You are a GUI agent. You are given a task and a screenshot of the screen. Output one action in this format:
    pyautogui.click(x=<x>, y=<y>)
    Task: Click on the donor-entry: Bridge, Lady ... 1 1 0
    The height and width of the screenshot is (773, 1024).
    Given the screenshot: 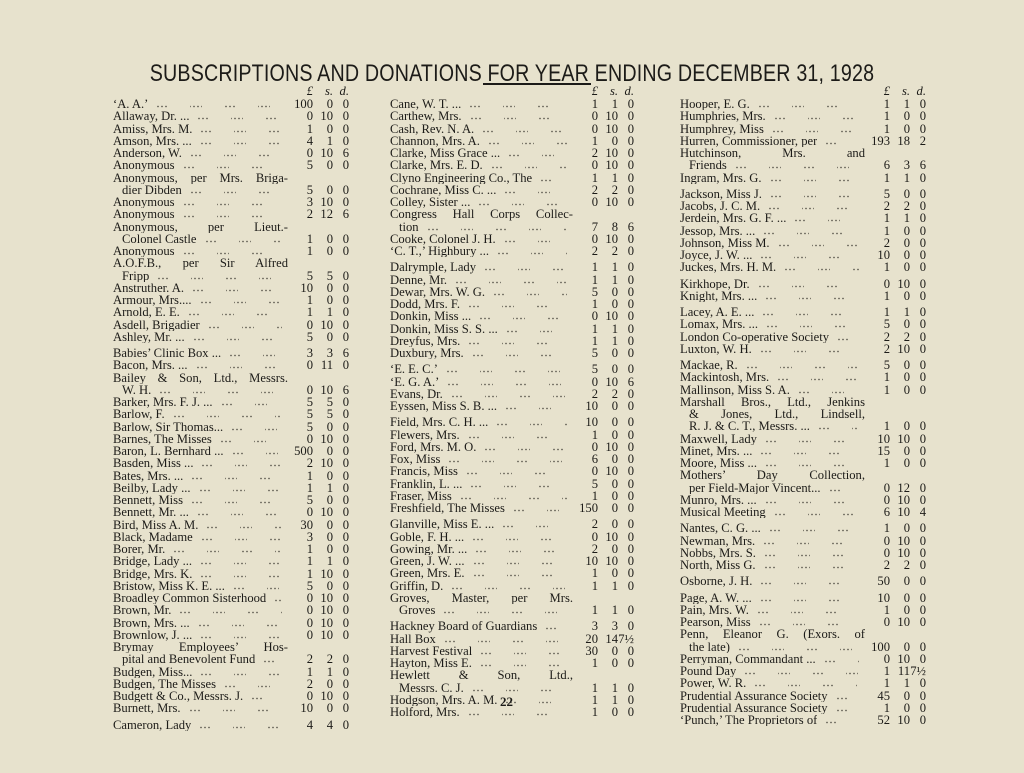 What is the action you would take?
    pyautogui.click(x=231, y=561)
    